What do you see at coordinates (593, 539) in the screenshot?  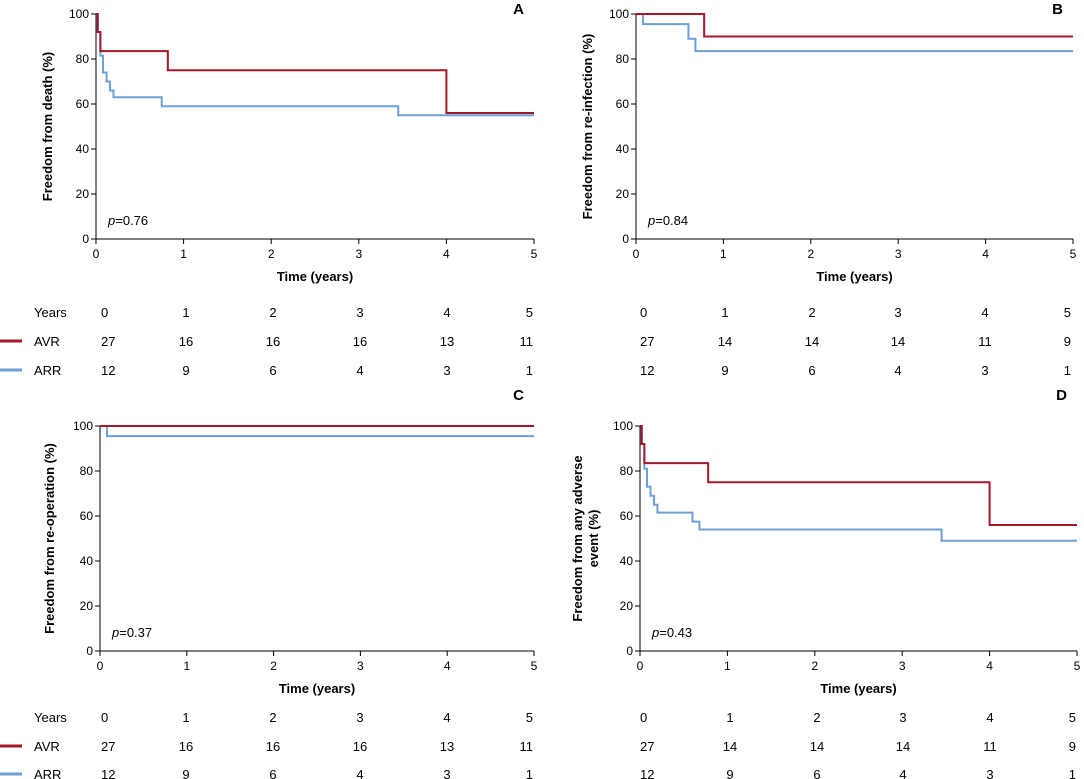 I see `y-axis-title-line: event (%)` at bounding box center [593, 539].